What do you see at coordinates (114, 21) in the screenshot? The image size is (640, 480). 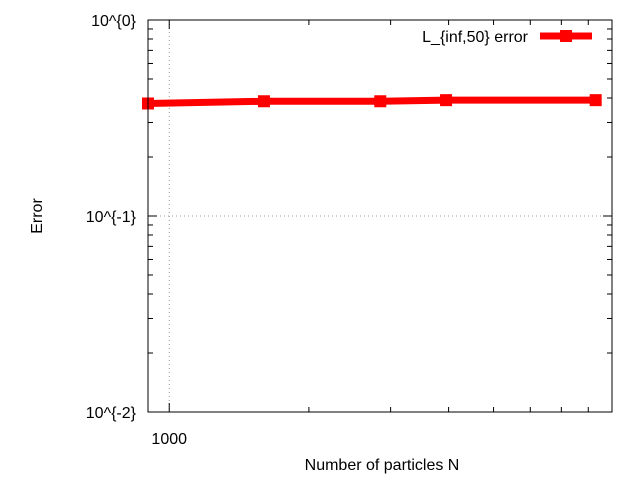 I see `y-tick-label: 10^{0}` at bounding box center [114, 21].